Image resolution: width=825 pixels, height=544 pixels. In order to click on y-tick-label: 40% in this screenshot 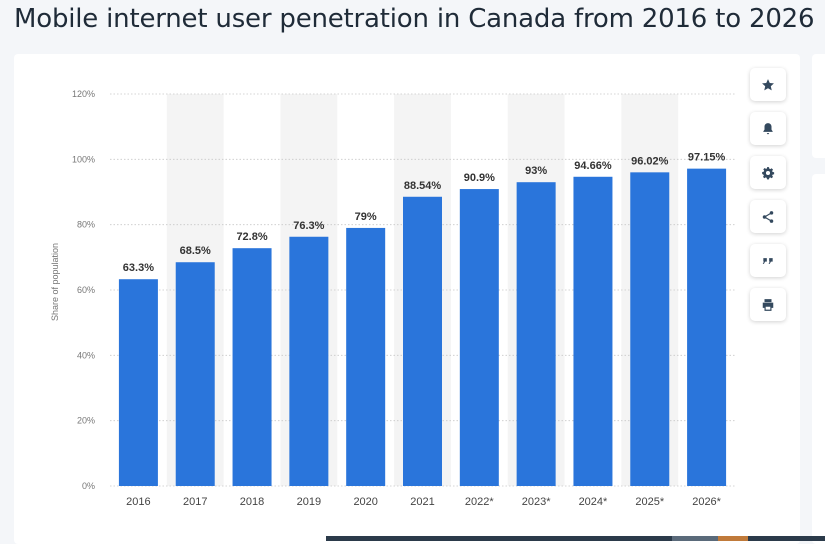, I will do `click(86, 355)`.